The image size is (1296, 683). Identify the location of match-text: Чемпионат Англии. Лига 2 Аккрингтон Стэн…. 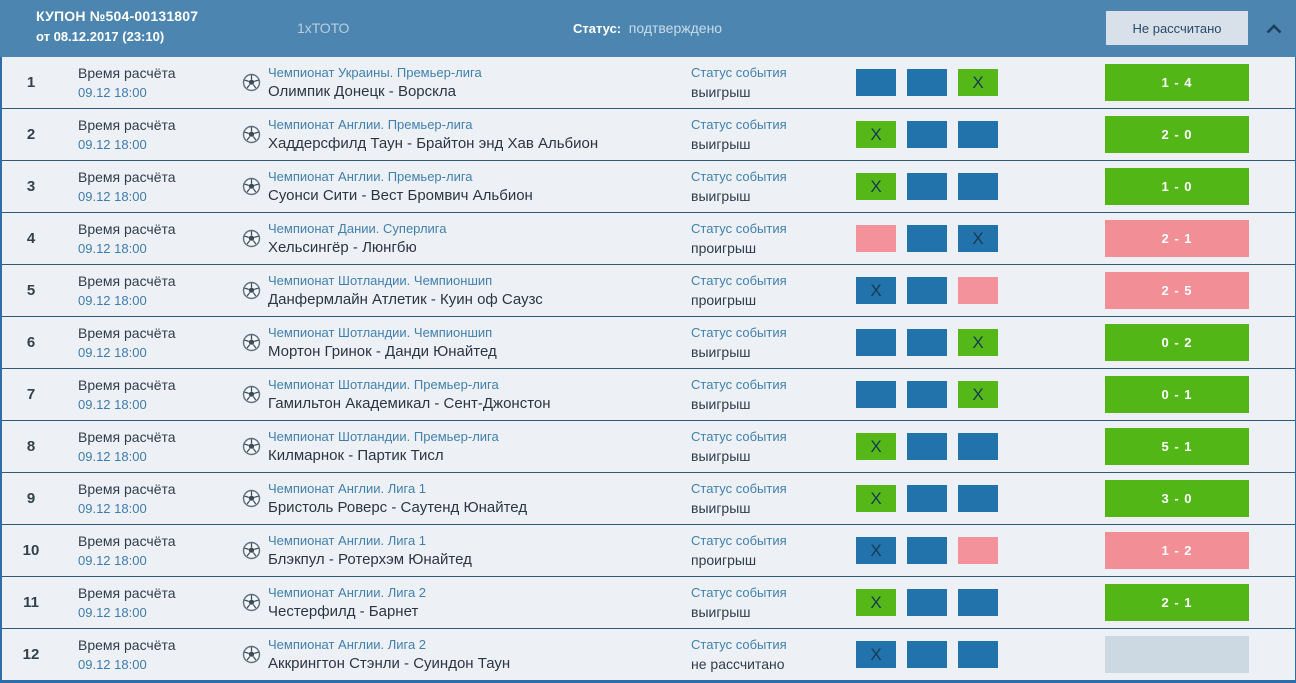
(389, 654).